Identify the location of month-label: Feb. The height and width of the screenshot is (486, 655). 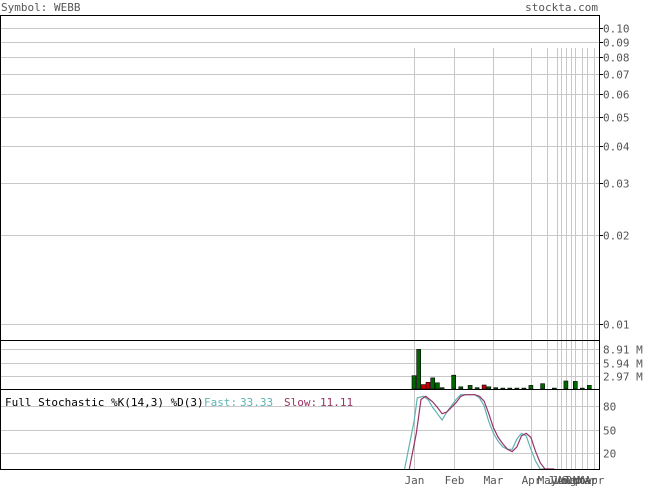
(455, 480).